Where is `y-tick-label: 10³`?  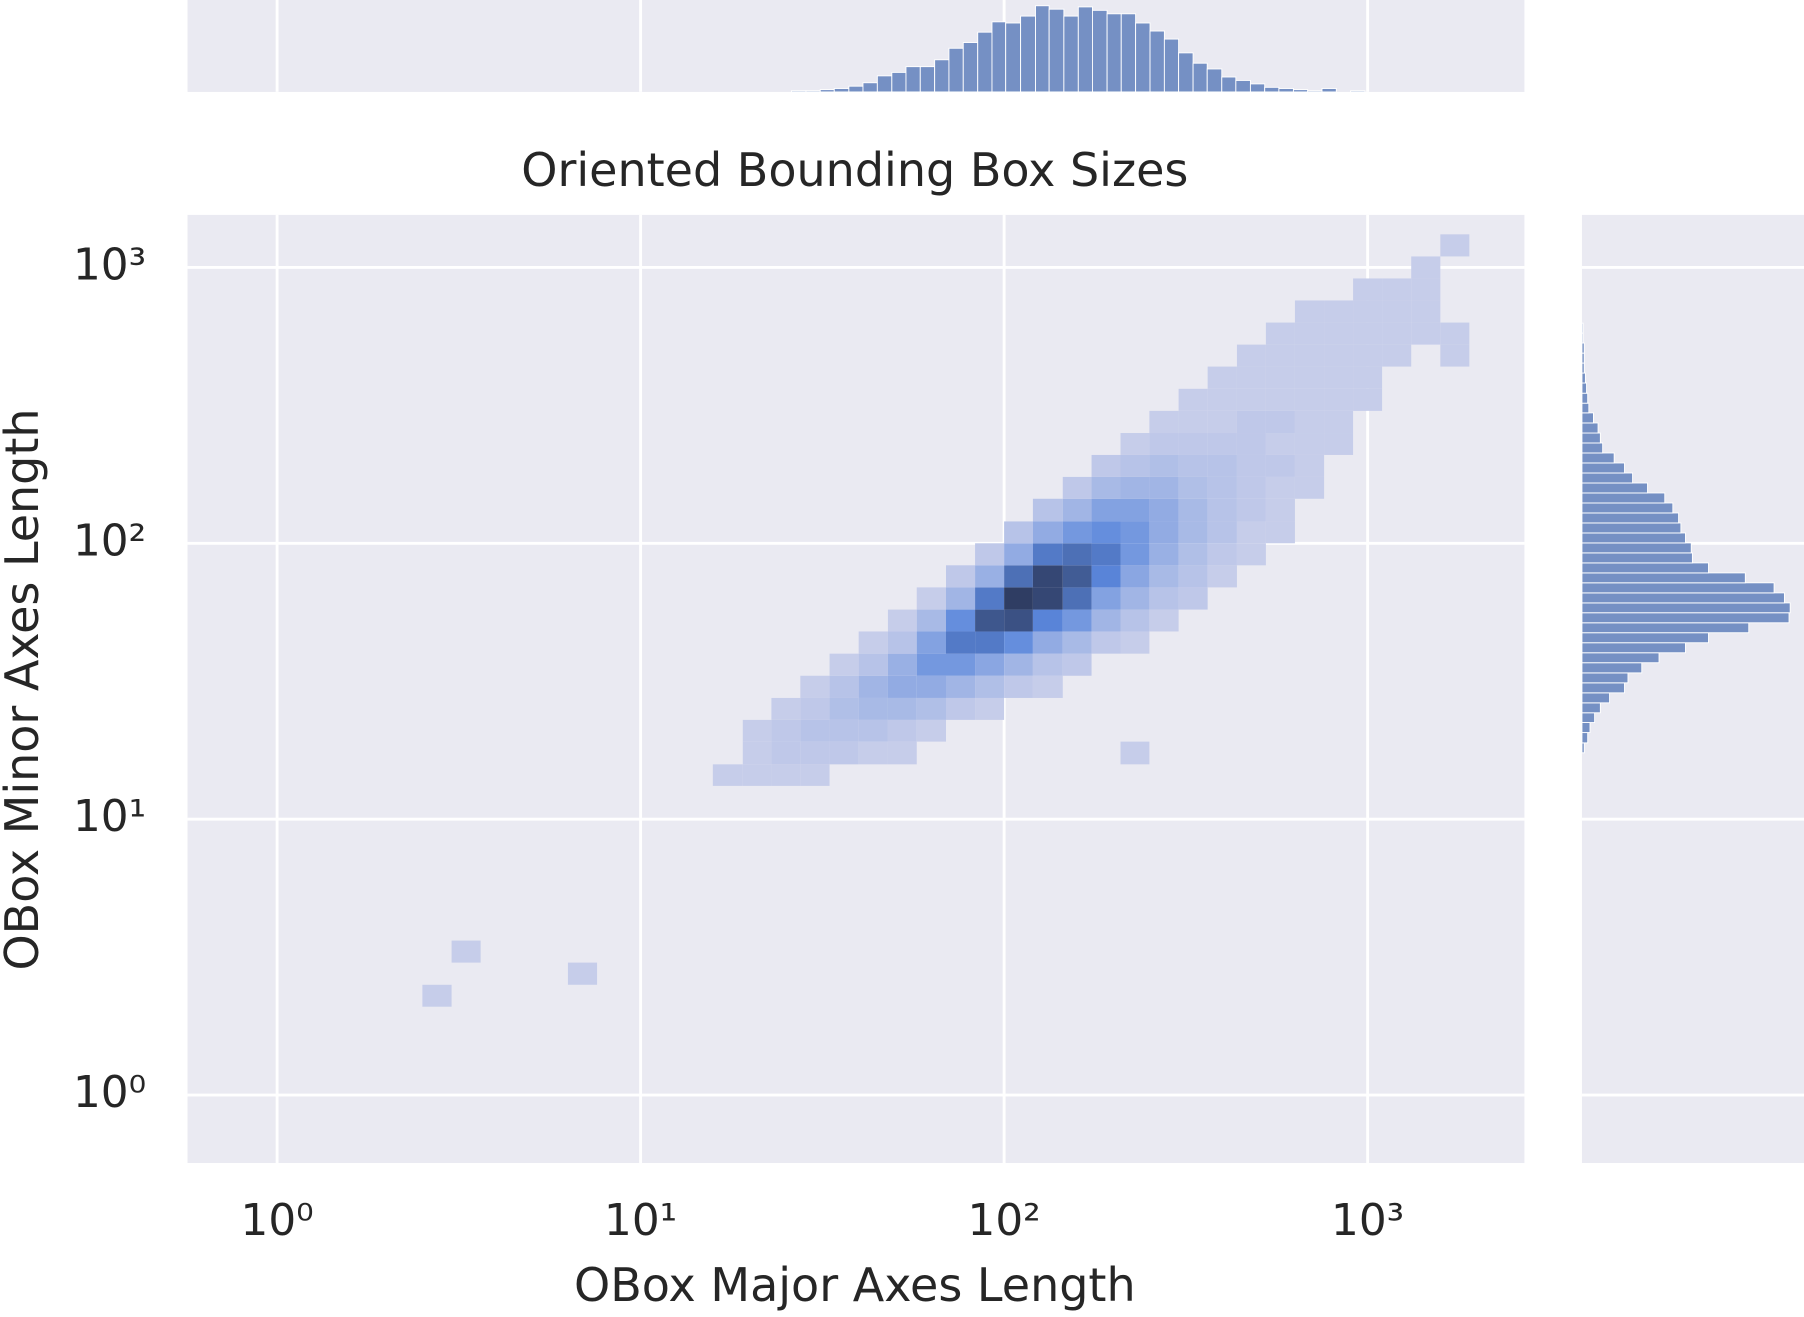
y-tick-label: 10³ is located at coordinates (109, 264).